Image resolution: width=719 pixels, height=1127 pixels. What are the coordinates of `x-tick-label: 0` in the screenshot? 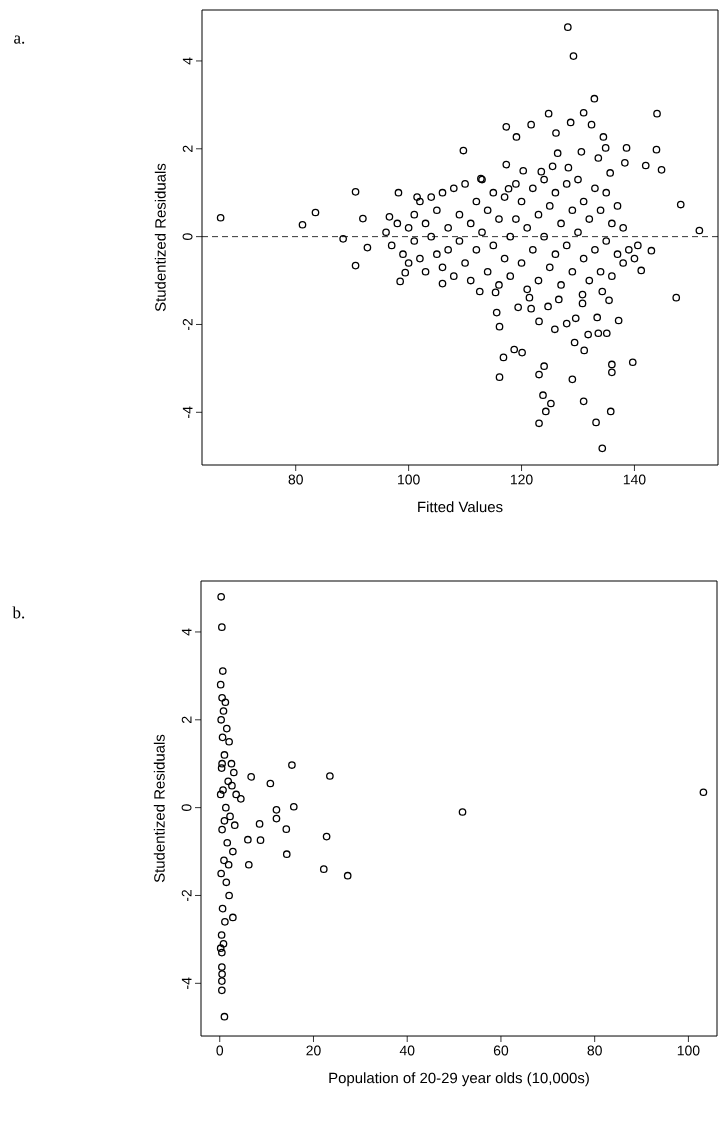 It's located at (220, 1050).